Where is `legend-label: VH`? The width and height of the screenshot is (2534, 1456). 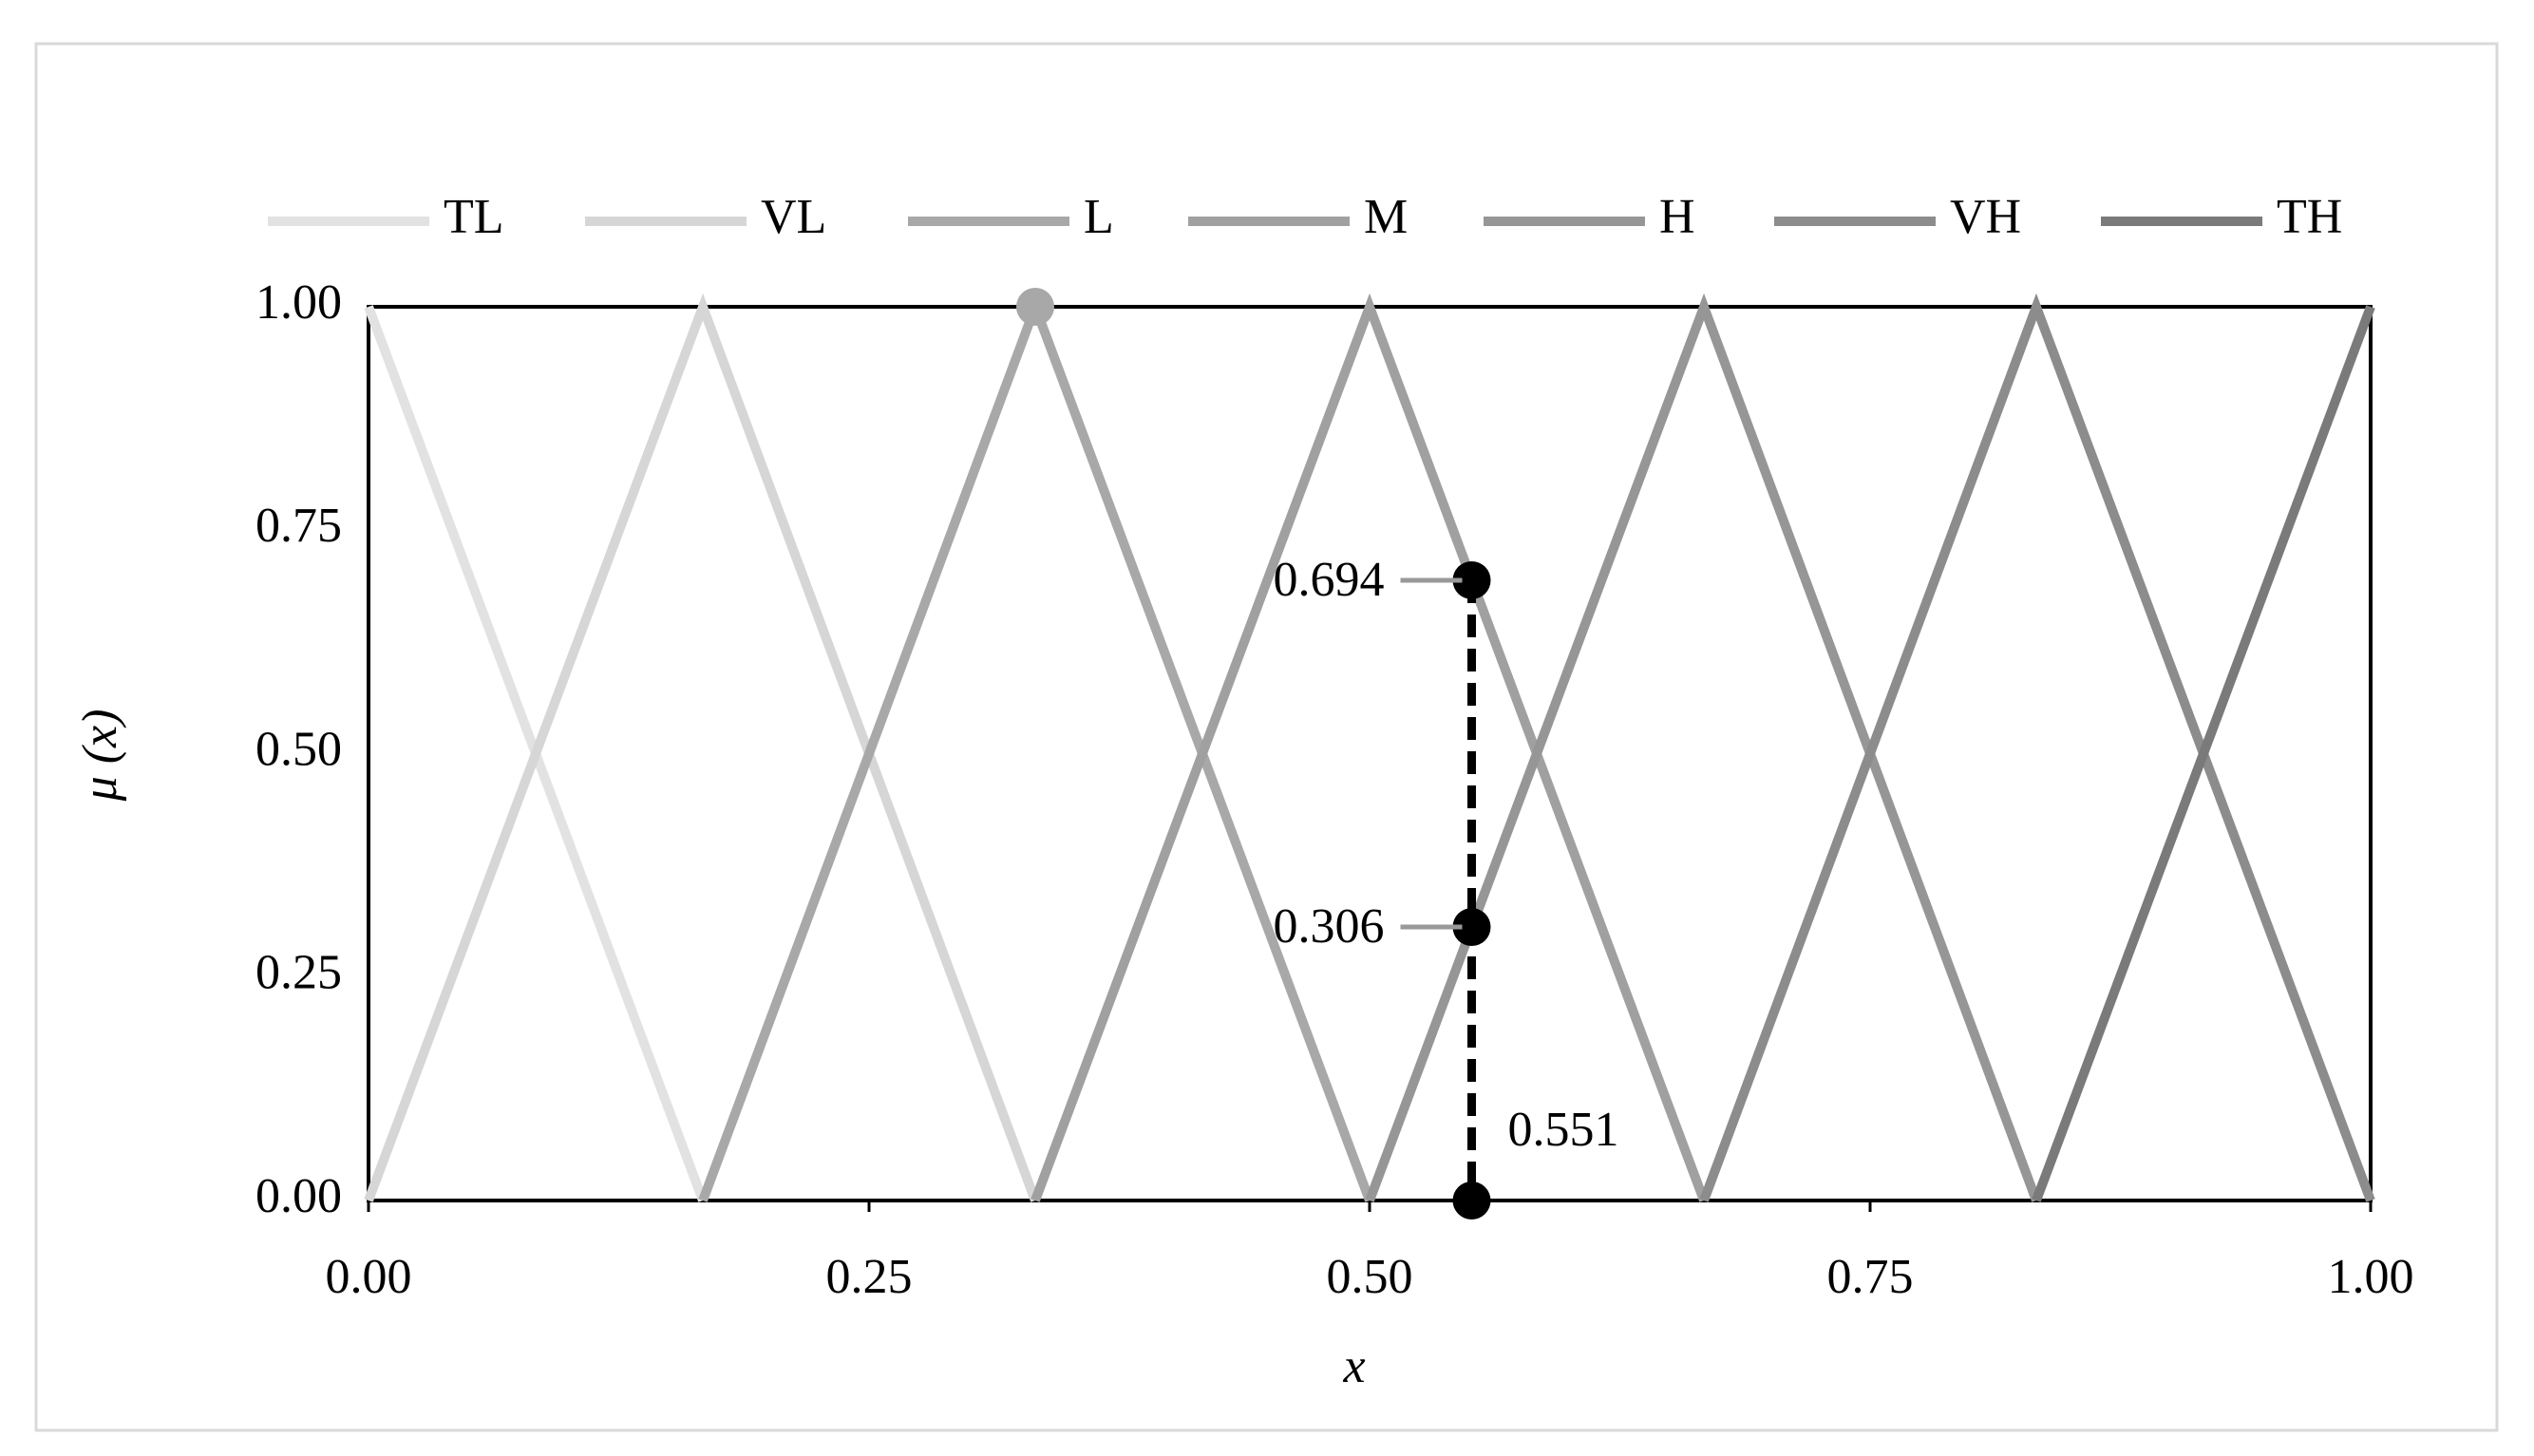 legend-label: VH is located at coordinates (1985, 217).